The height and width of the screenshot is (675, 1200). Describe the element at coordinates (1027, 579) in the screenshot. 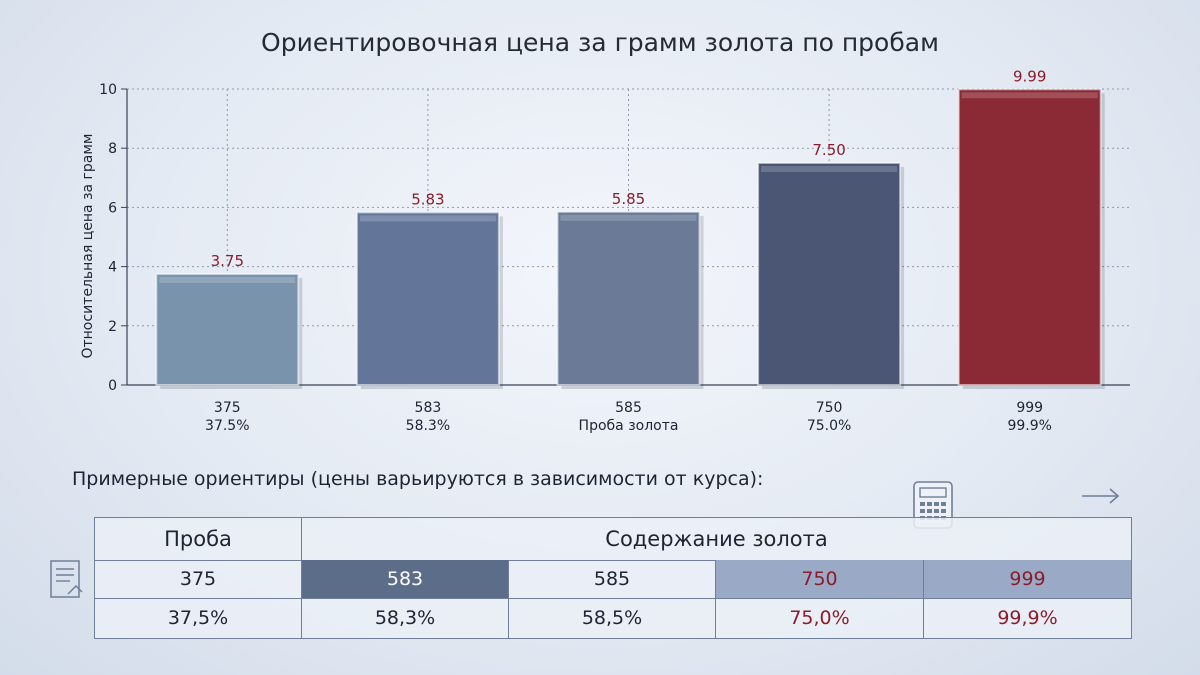

I see `table-cell: 999` at that location.